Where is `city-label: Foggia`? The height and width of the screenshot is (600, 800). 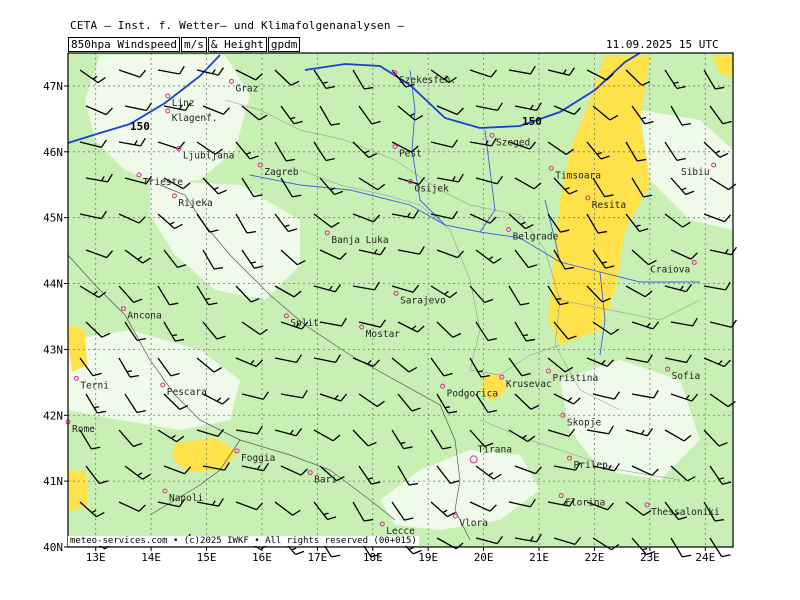 city-label: Foggia is located at coordinates (258, 458).